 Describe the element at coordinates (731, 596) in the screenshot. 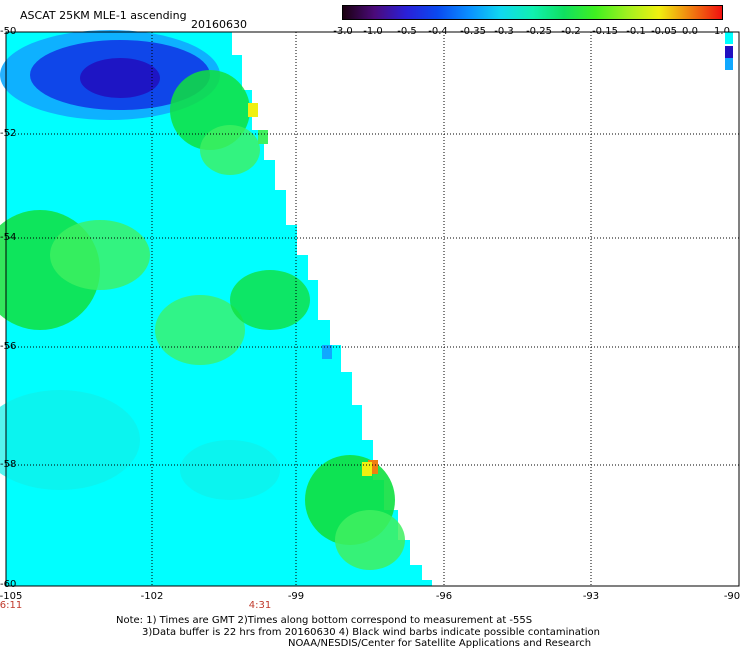

I see `lon-label: -90` at that location.